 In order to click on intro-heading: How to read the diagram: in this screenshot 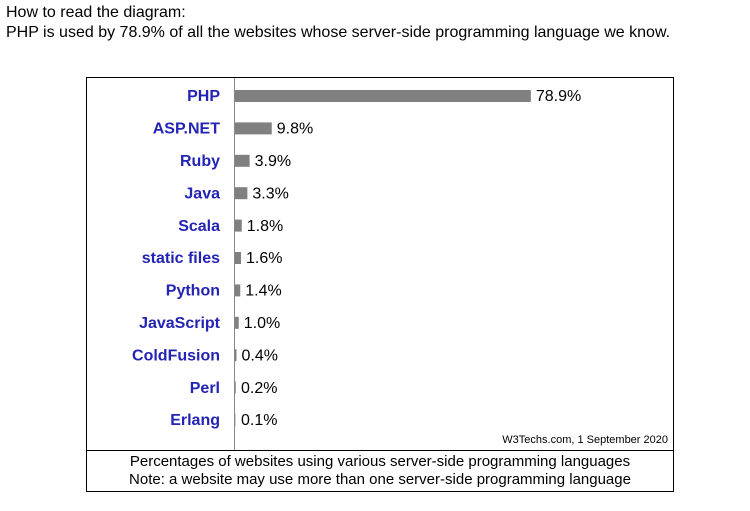, I will do `click(96, 12)`.